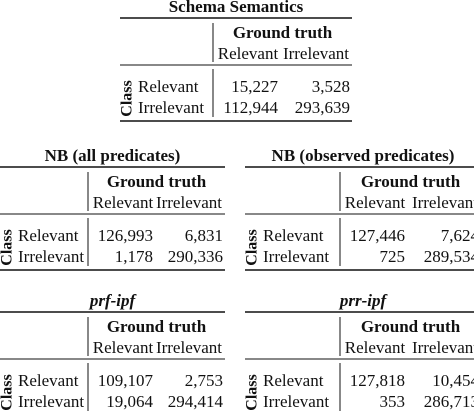 The image size is (474, 413). Describe the element at coordinates (125, 235) in the screenshot. I see `cell: 126,993` at that location.